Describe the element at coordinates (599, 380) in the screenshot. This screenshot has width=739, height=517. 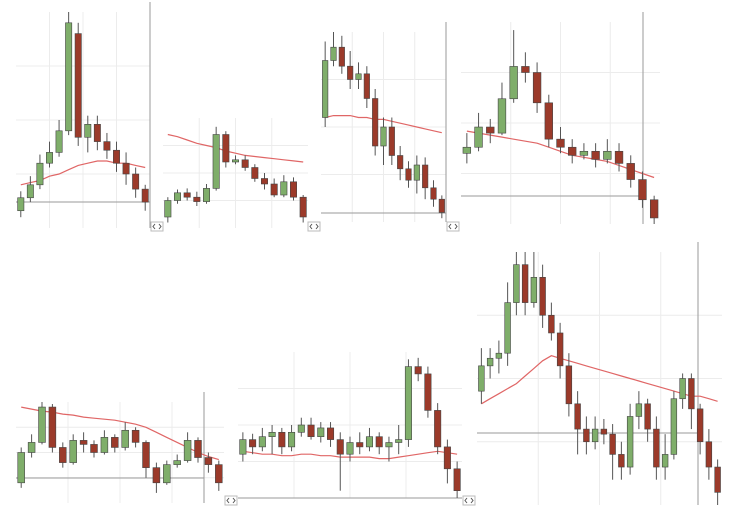
I see `moving-average-line` at that location.